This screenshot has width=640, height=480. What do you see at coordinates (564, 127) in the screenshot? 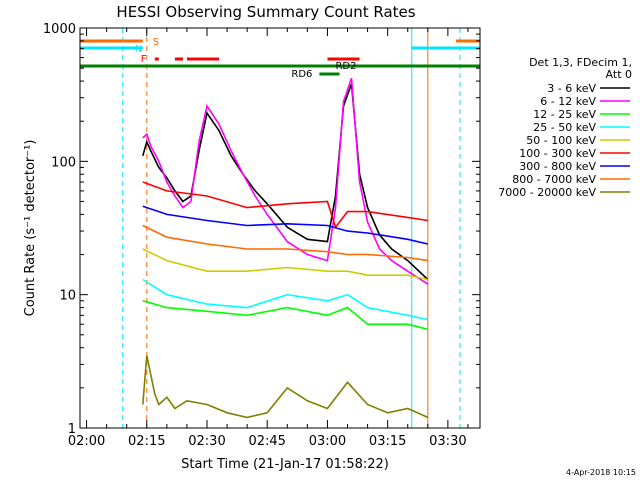
I see `legend-label-3: 25 - 50 keV` at bounding box center [564, 127].